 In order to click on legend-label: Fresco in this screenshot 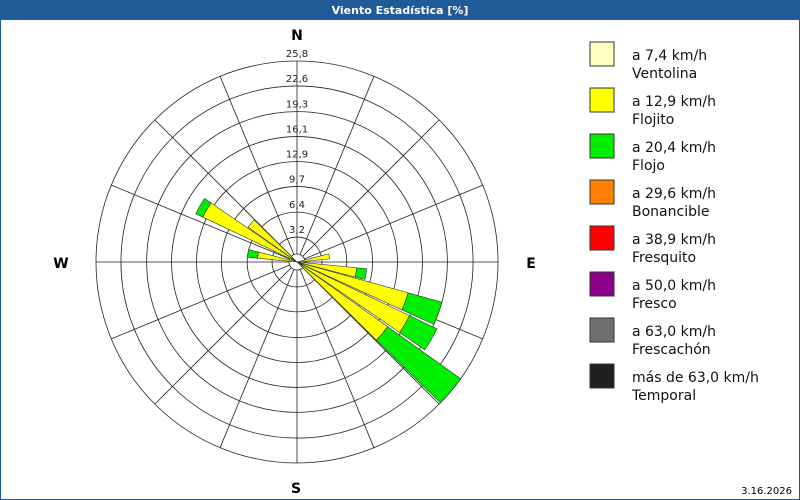, I will do `click(654, 304)`.